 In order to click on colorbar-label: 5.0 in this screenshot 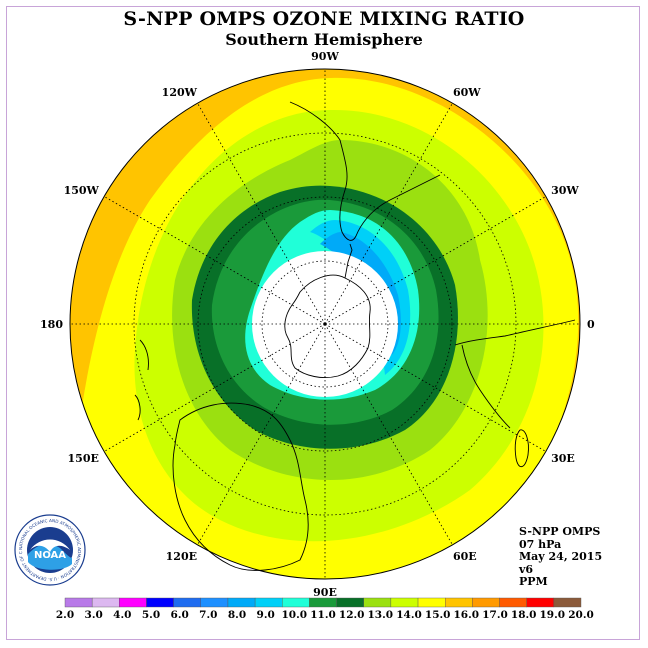, I will do `click(151, 615)`.